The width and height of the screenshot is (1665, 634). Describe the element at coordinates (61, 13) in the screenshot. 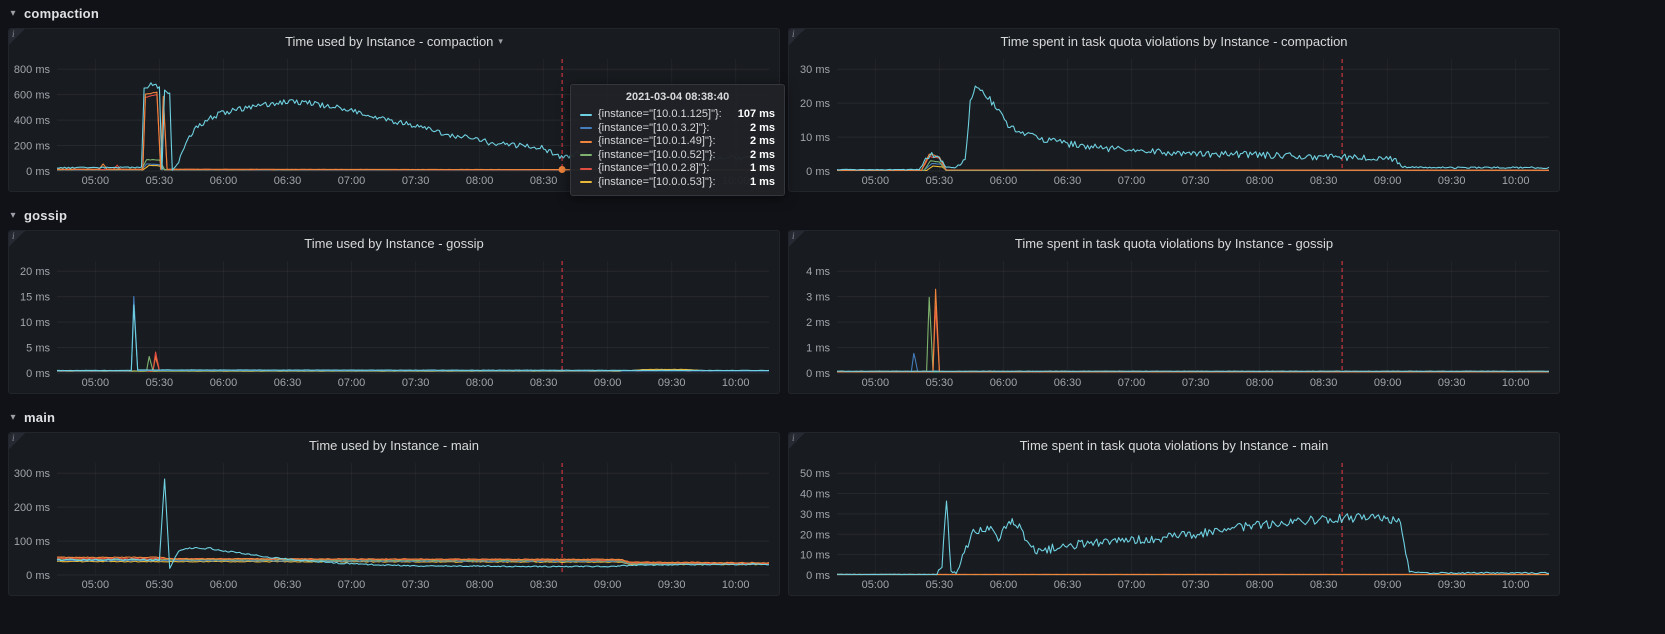

I see `row-title: compaction` at that location.